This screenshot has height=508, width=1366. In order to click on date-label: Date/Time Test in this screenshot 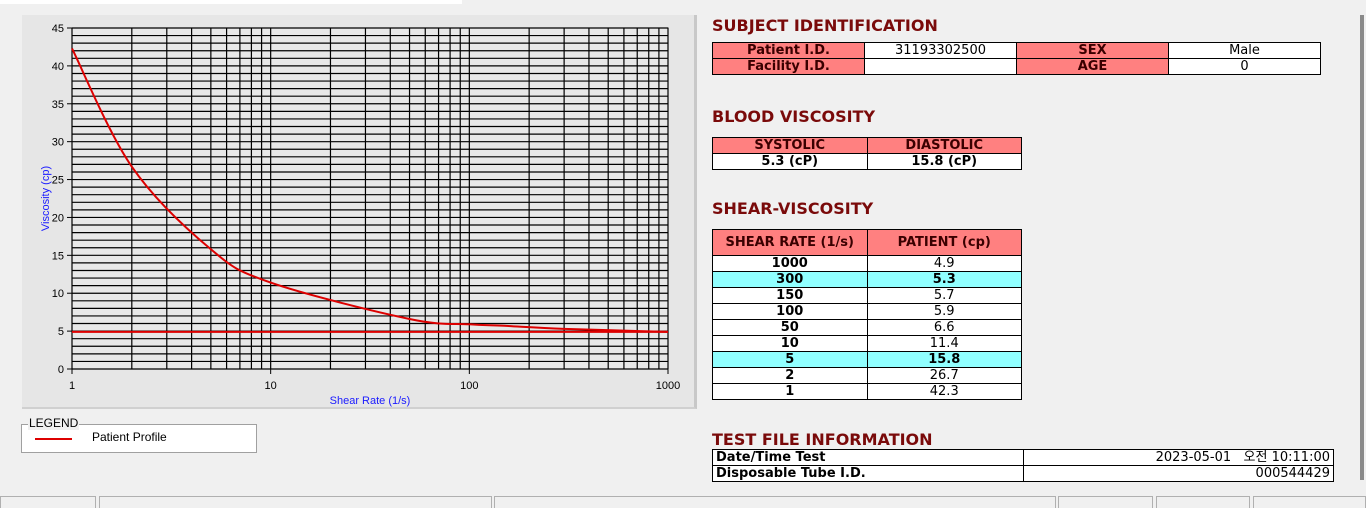, I will do `click(868, 457)`.